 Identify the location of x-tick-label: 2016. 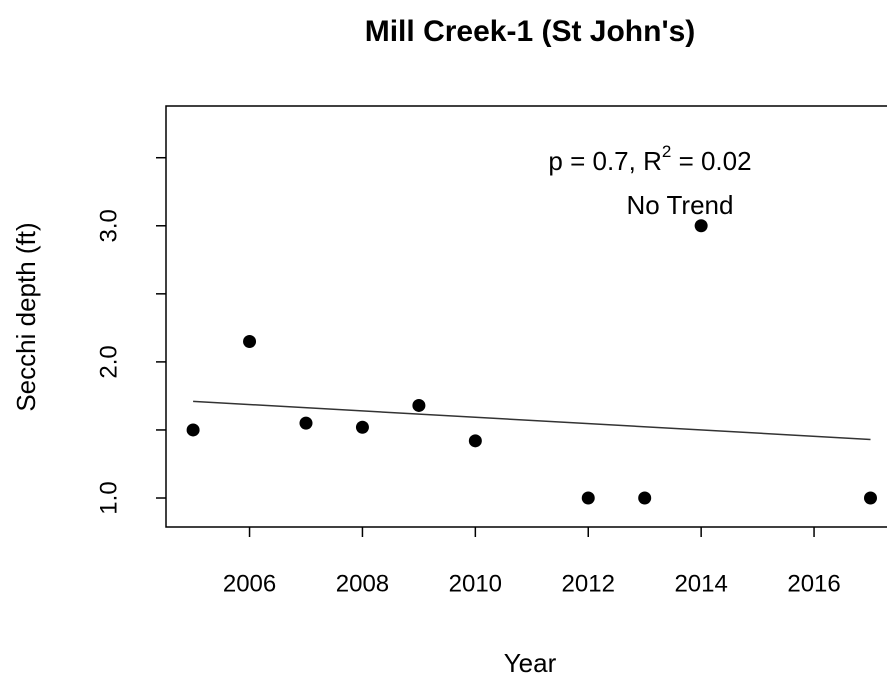
(813, 583).